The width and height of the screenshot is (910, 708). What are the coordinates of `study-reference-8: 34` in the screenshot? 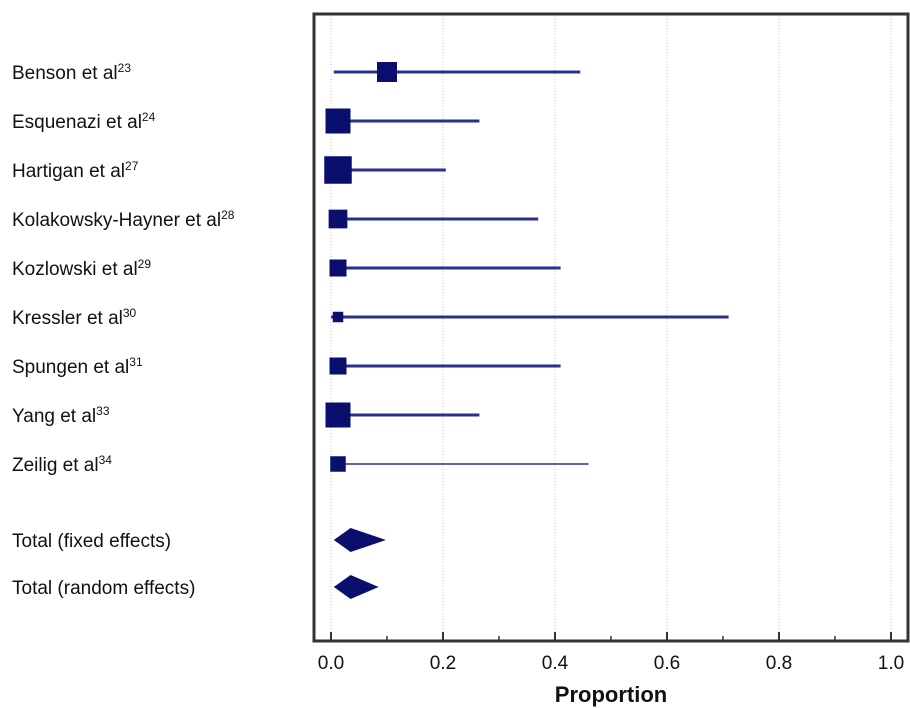 It's located at (106, 460).